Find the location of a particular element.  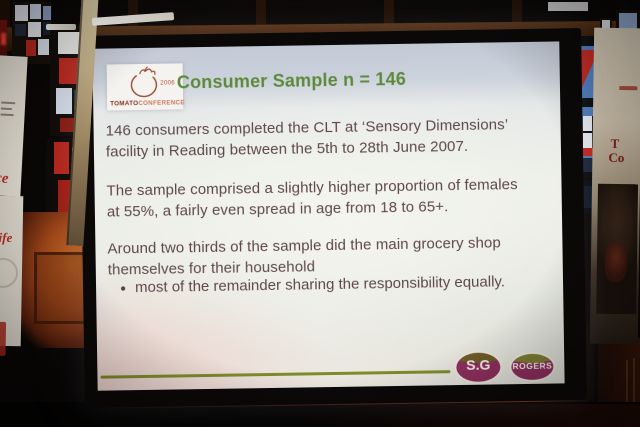

logo-brand-text: TOMATOCONFERENCE is located at coordinates (147, 103).